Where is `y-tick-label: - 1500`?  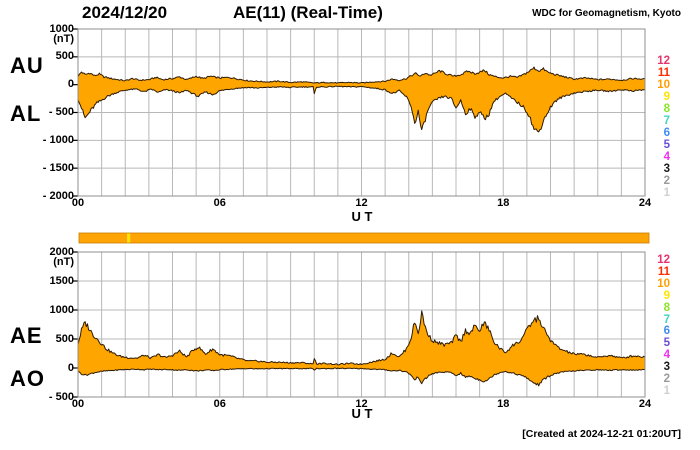
y-tick-label: - 1500 is located at coordinates (58, 167).